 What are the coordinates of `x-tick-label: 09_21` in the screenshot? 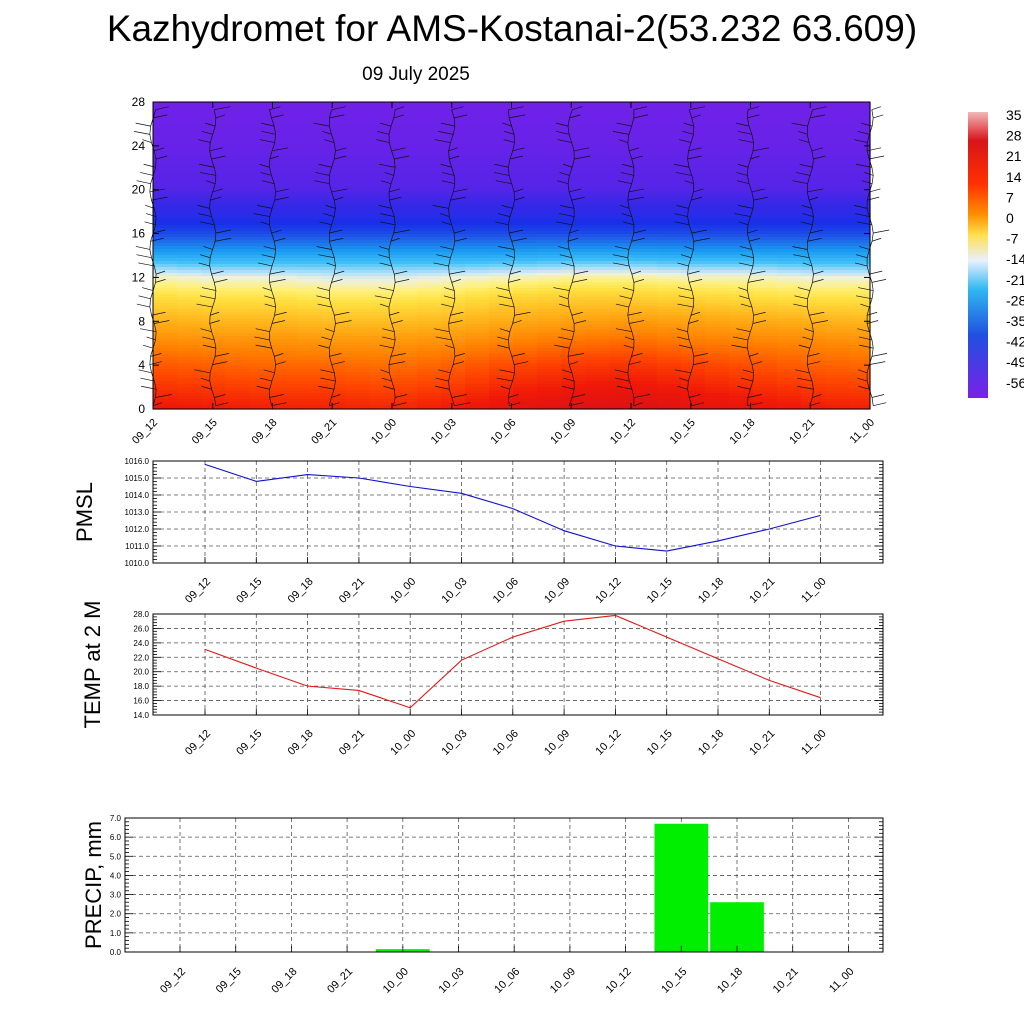 It's located at (352, 743).